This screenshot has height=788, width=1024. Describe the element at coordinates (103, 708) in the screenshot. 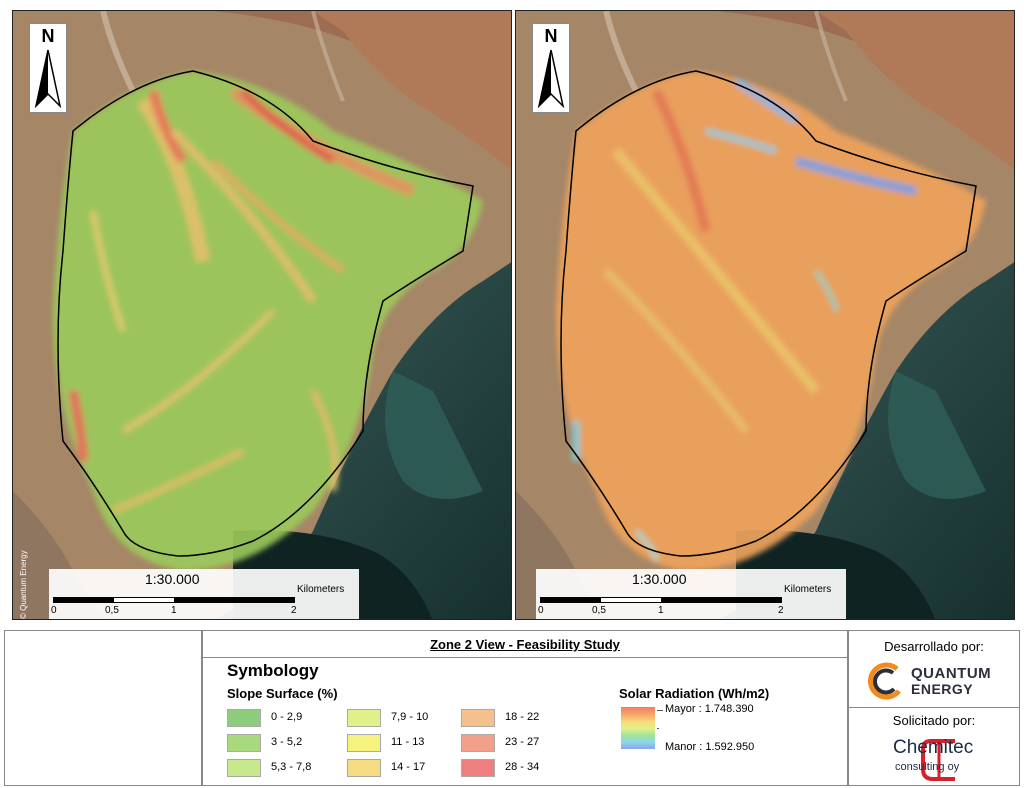

I see `blank-panel` at that location.